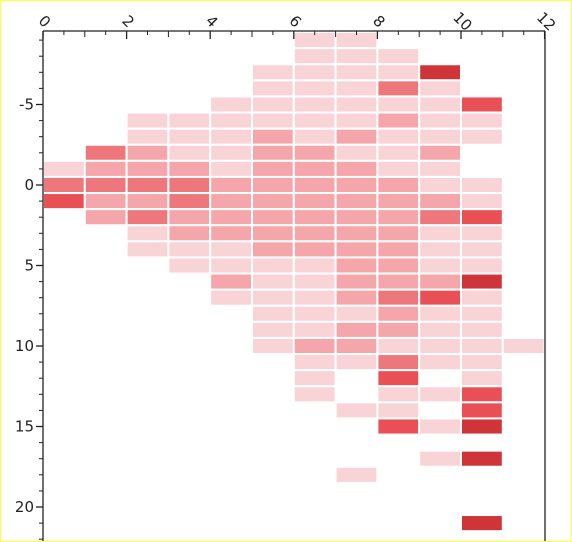 Image resolution: width=572 pixels, height=542 pixels. I want to click on y-tick-label: 10, so click(24, 346).